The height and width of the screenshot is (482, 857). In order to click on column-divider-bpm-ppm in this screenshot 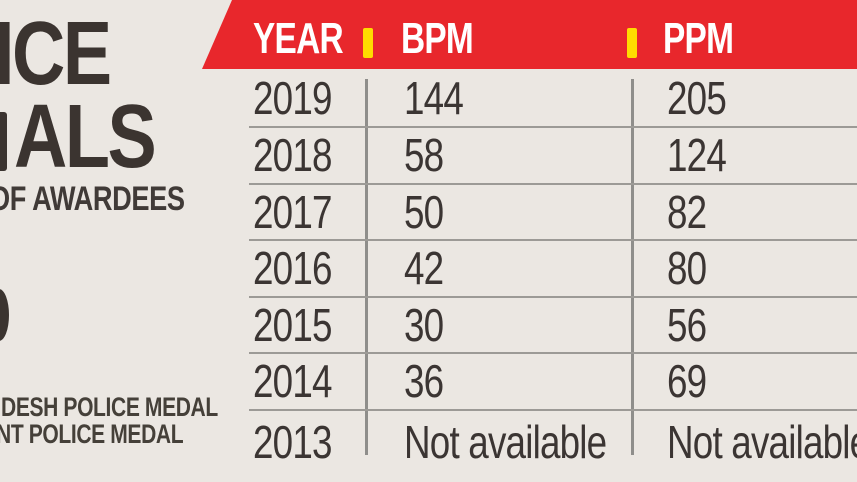, I will do `click(632, 267)`.